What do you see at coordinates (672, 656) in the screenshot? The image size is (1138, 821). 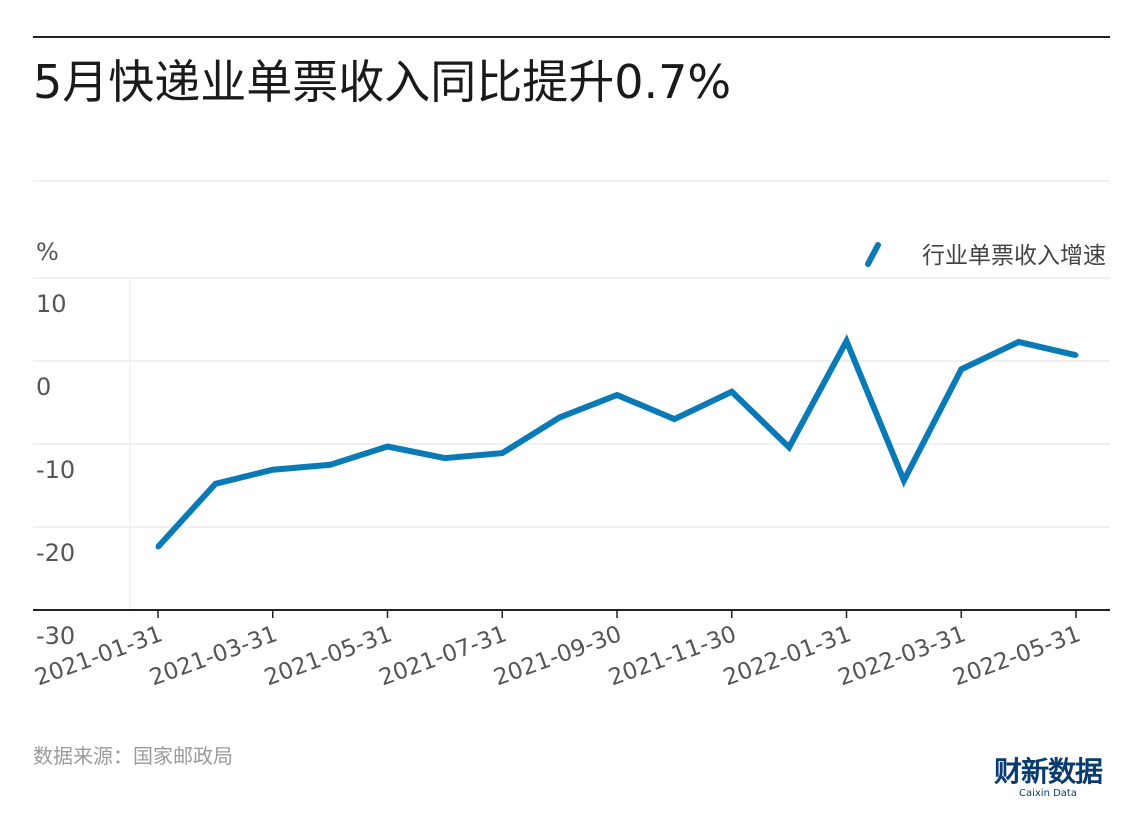 I see `x-tick-label: 2021-11-30` at bounding box center [672, 656].